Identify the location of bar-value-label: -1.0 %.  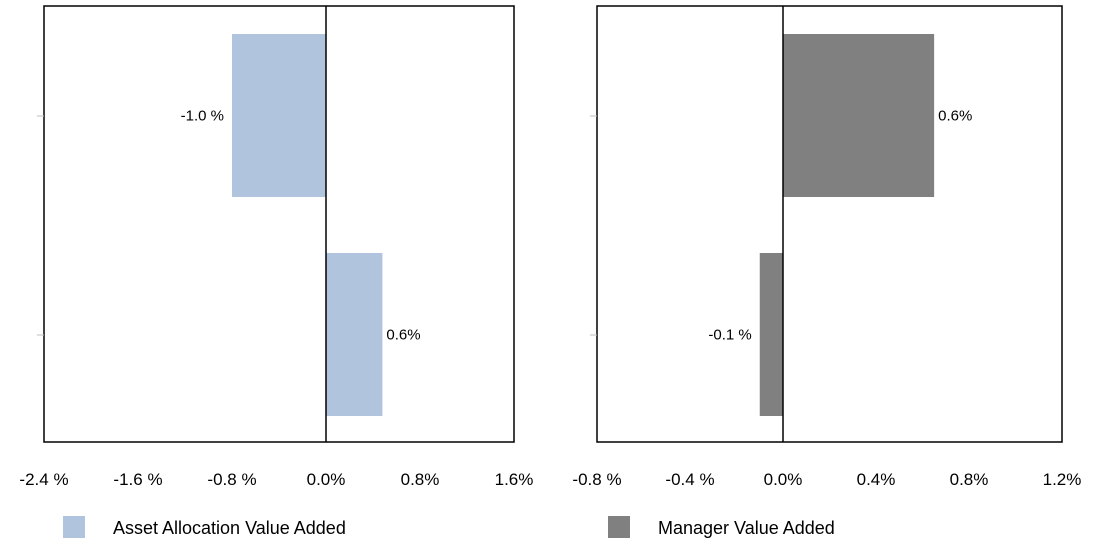
(202, 116).